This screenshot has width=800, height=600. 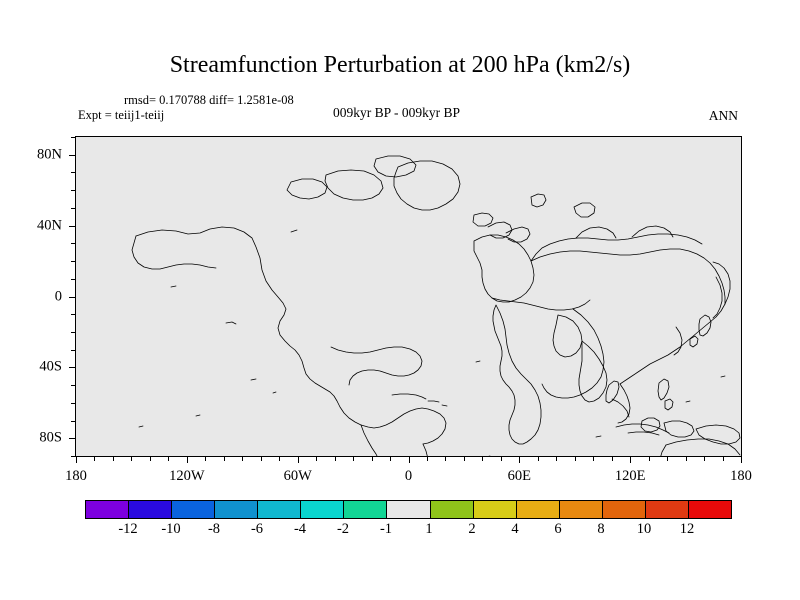 What do you see at coordinates (343, 529) in the screenshot?
I see `colorbar-tick-label: -2` at bounding box center [343, 529].